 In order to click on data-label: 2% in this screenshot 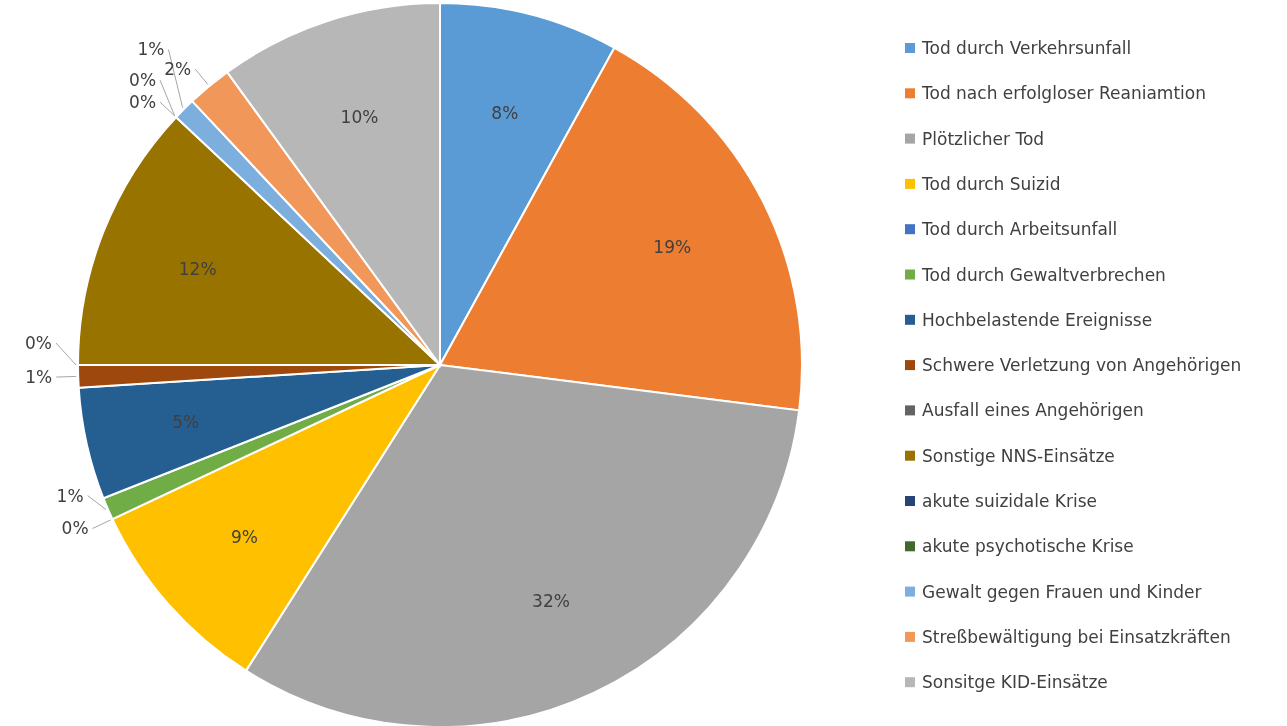, I will do `click(178, 69)`.